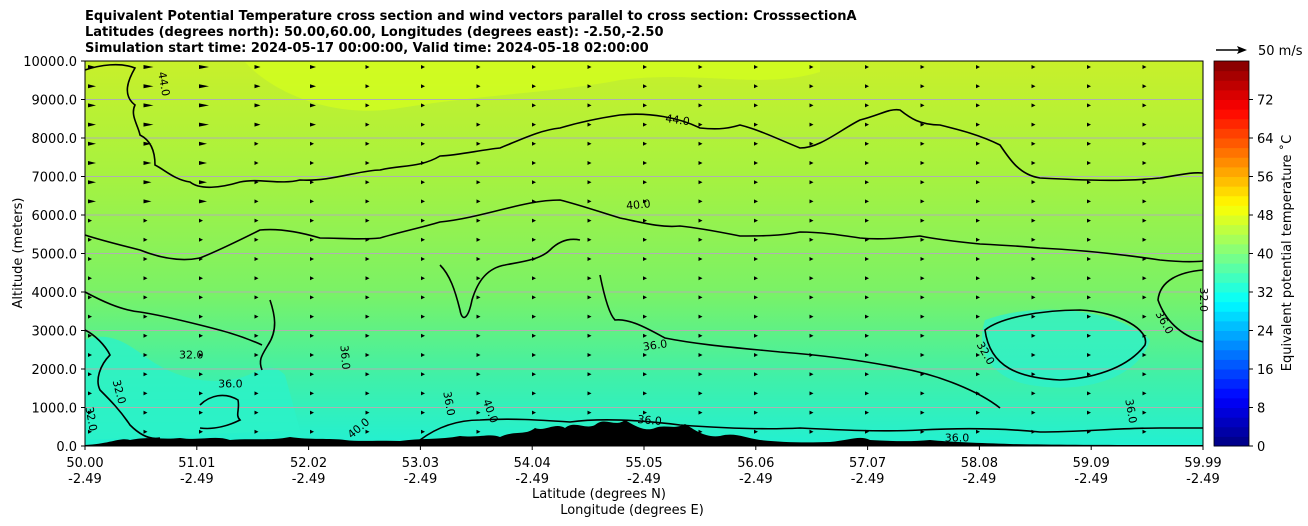  I want to click on contour-36-bottom, so click(811, 429).